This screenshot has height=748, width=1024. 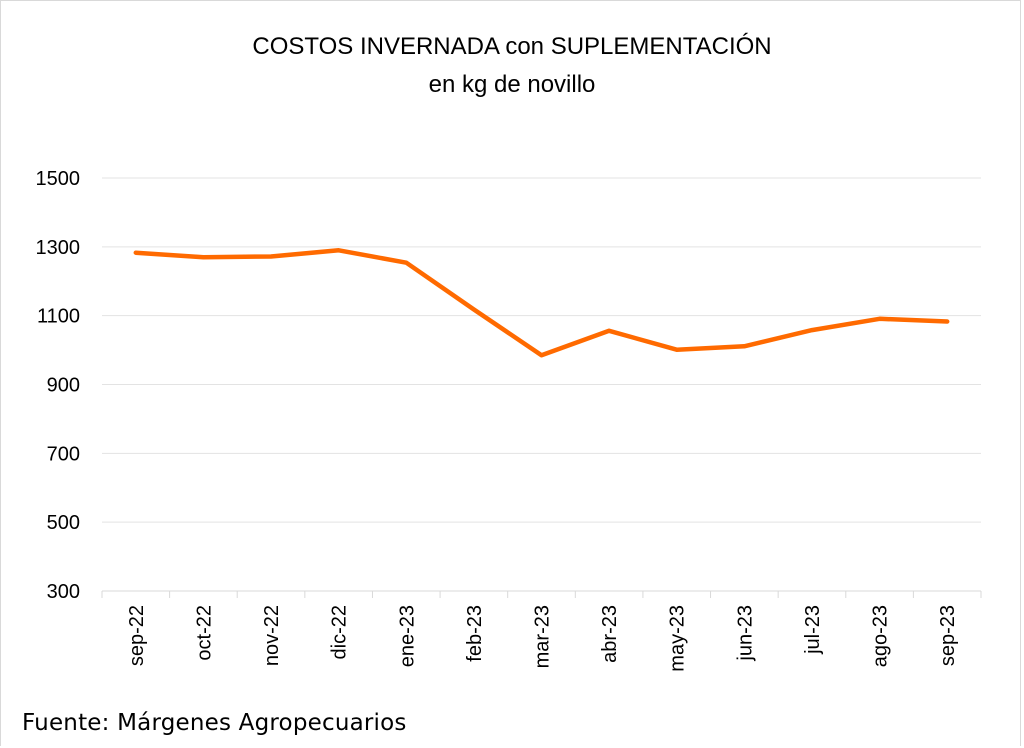 I want to click on x-tick-label: ago-23, so click(x=881, y=636).